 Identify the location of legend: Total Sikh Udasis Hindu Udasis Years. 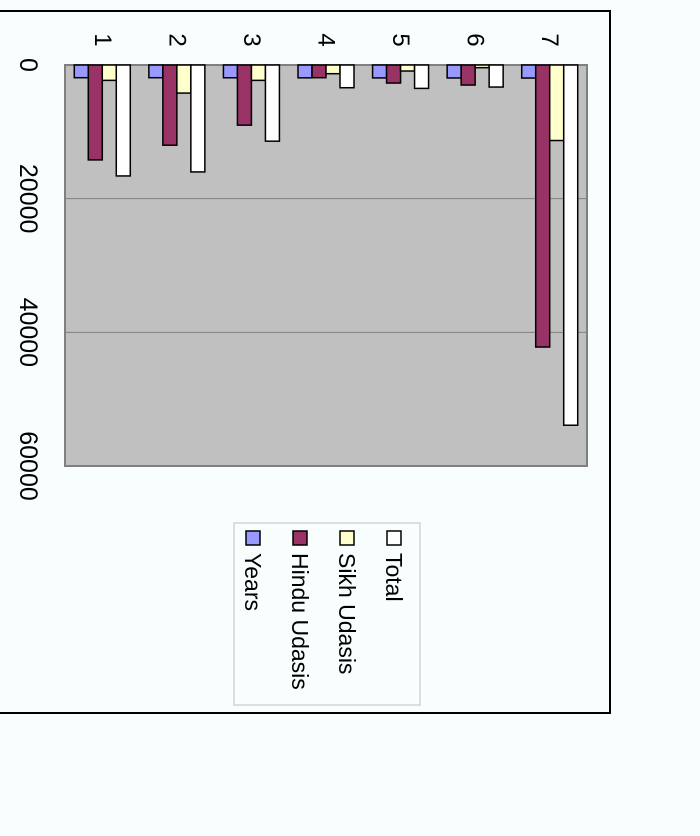
(327, 614).